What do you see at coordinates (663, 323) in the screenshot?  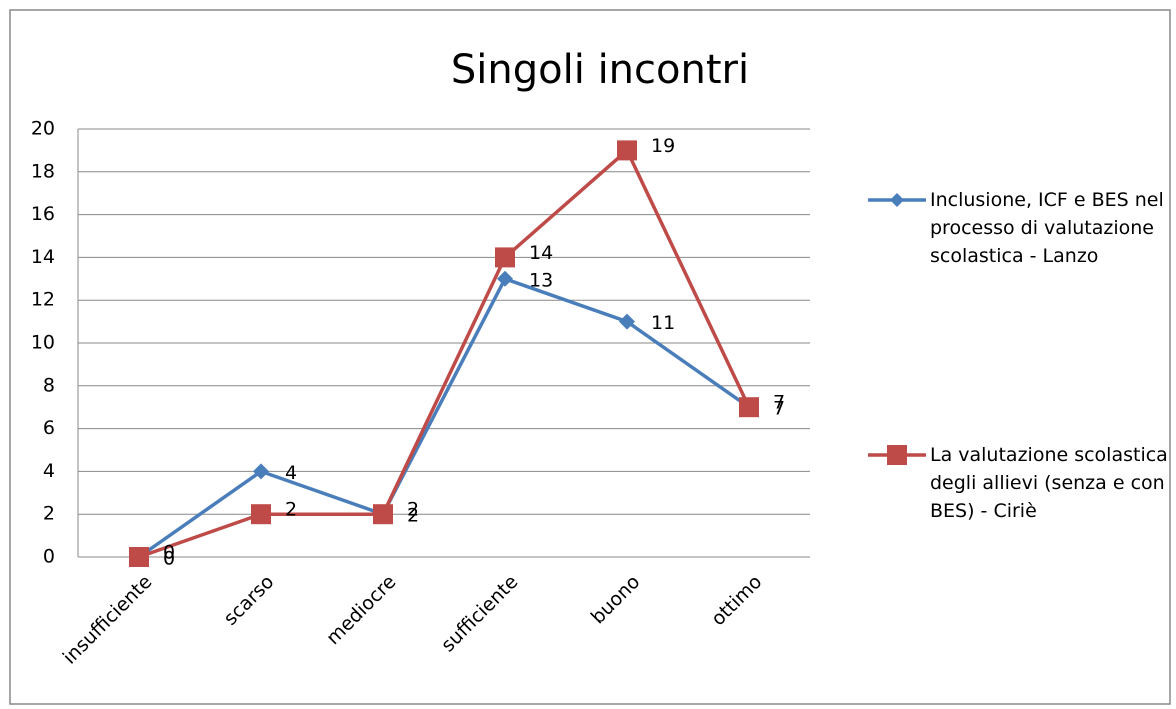 I see `data-label: 11` at bounding box center [663, 323].